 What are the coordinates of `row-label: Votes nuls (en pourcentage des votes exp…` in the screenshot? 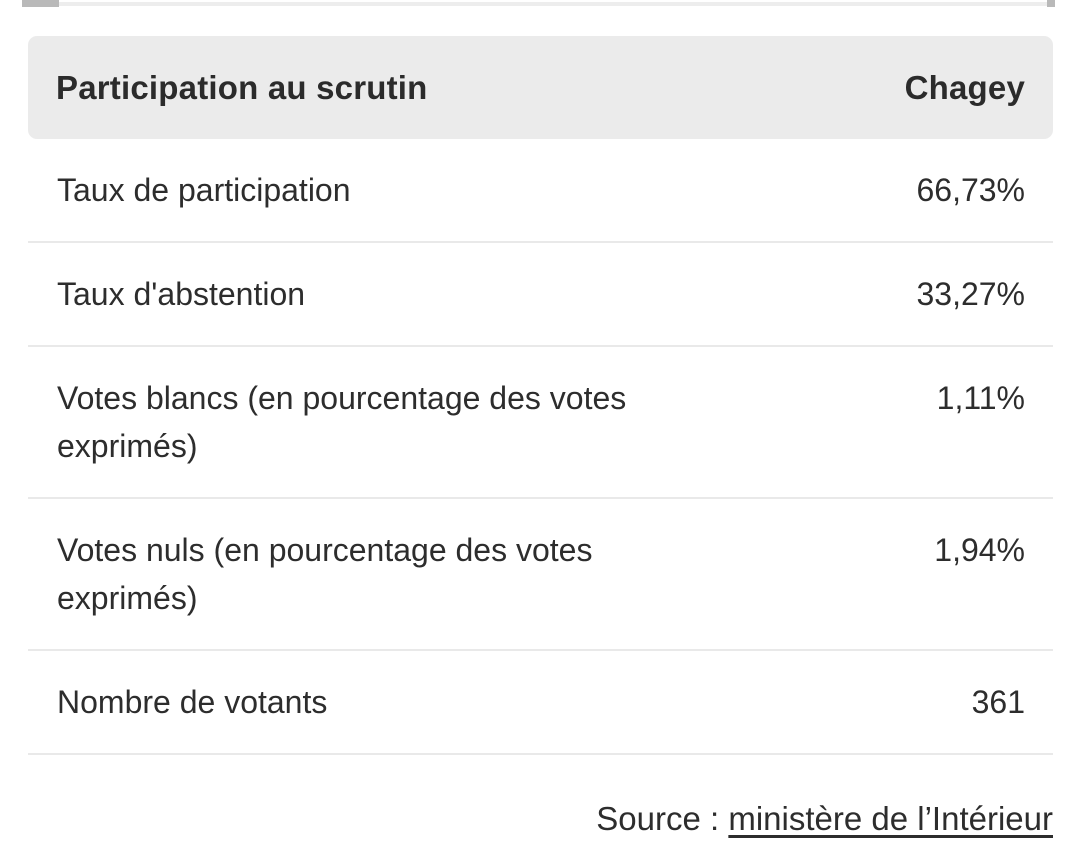 It's located at (325, 574).